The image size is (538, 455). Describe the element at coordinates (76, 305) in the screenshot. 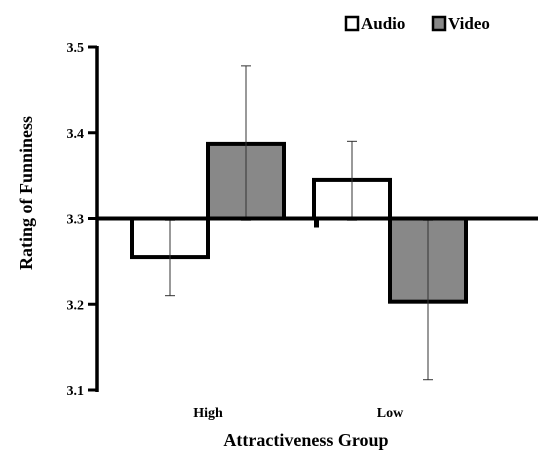

I see `y-tick-label: 3.2` at that location.